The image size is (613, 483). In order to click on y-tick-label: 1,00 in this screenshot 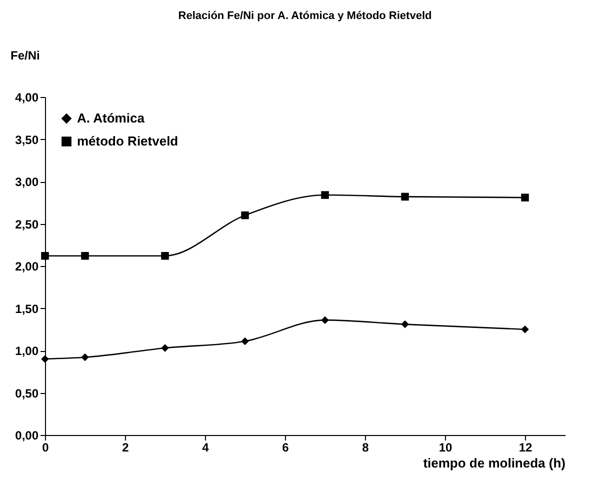, I will do `click(27, 351)`.